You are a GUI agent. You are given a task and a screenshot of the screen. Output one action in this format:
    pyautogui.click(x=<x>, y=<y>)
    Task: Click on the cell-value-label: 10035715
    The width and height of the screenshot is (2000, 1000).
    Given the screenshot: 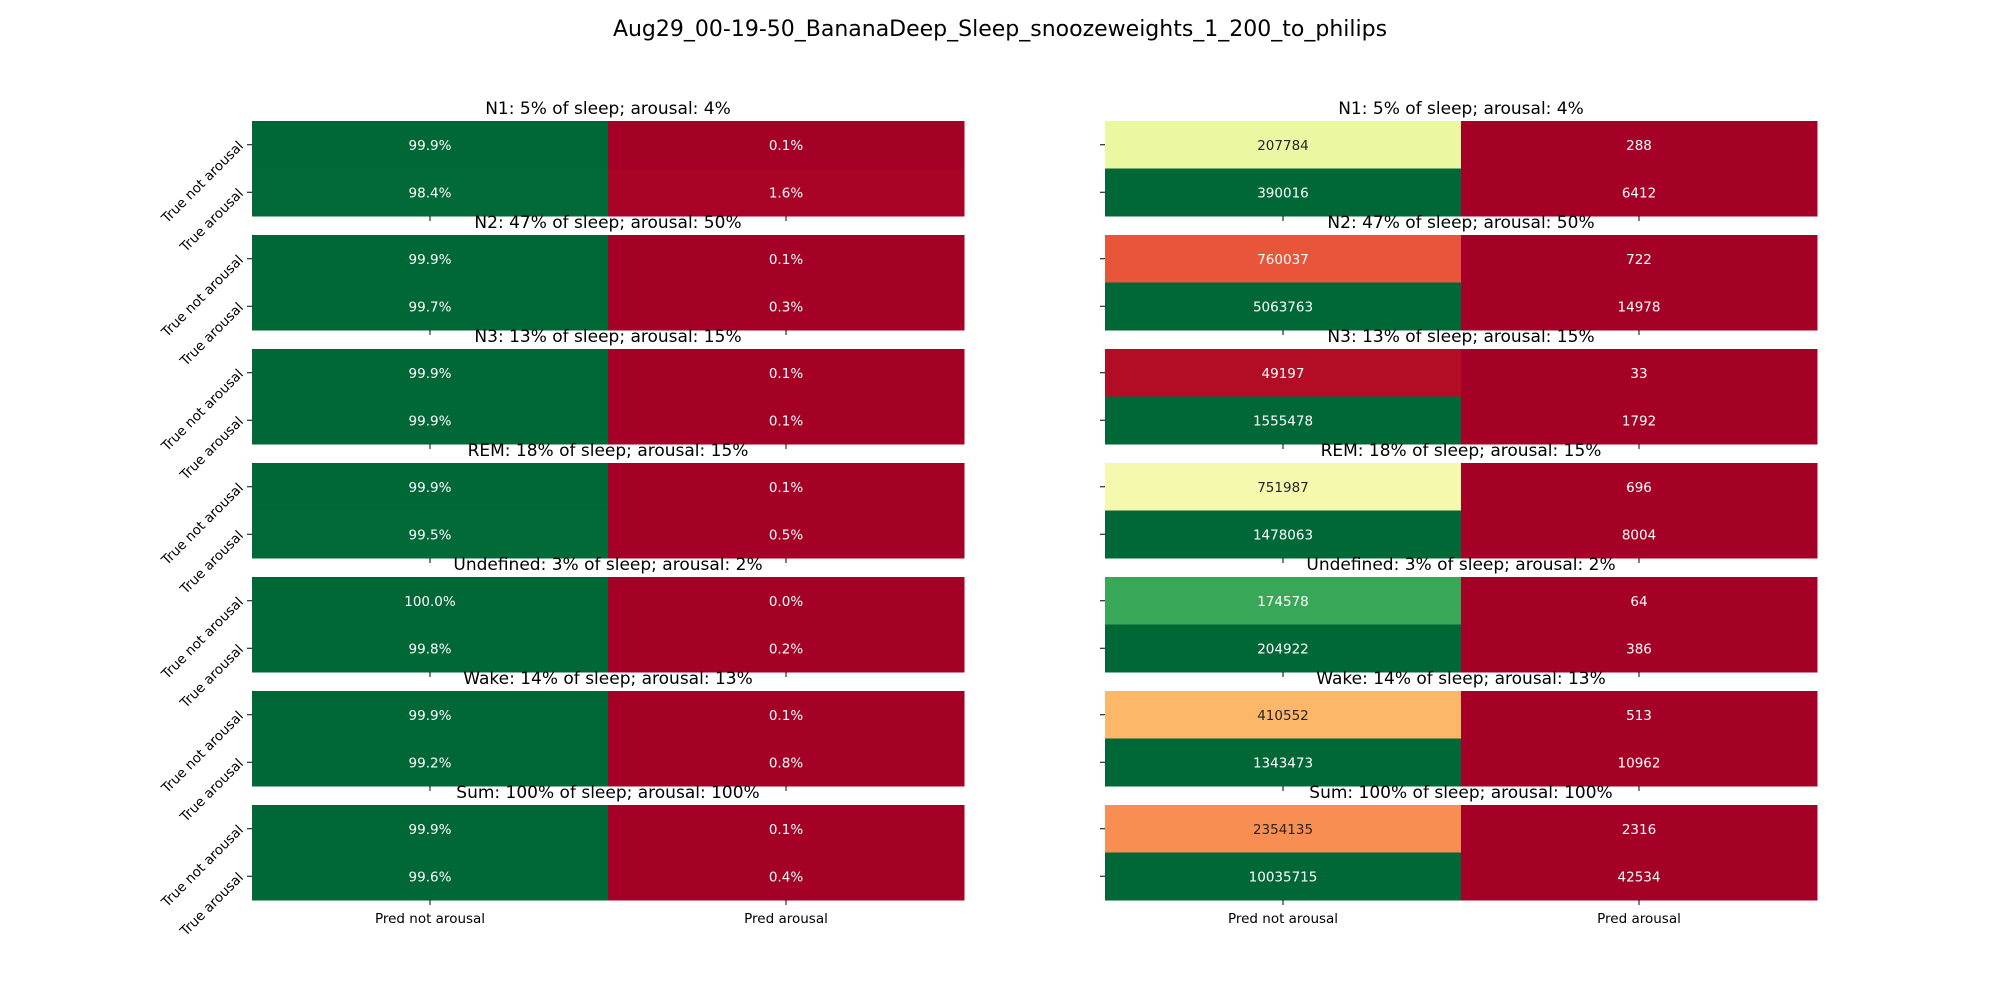 What is the action you would take?
    pyautogui.click(x=1283, y=877)
    